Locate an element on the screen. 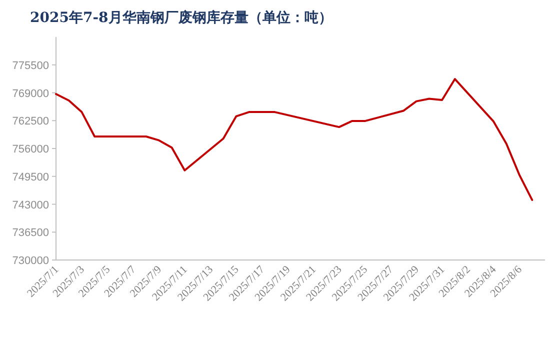  ytick: 762500 is located at coordinates (30, 122).